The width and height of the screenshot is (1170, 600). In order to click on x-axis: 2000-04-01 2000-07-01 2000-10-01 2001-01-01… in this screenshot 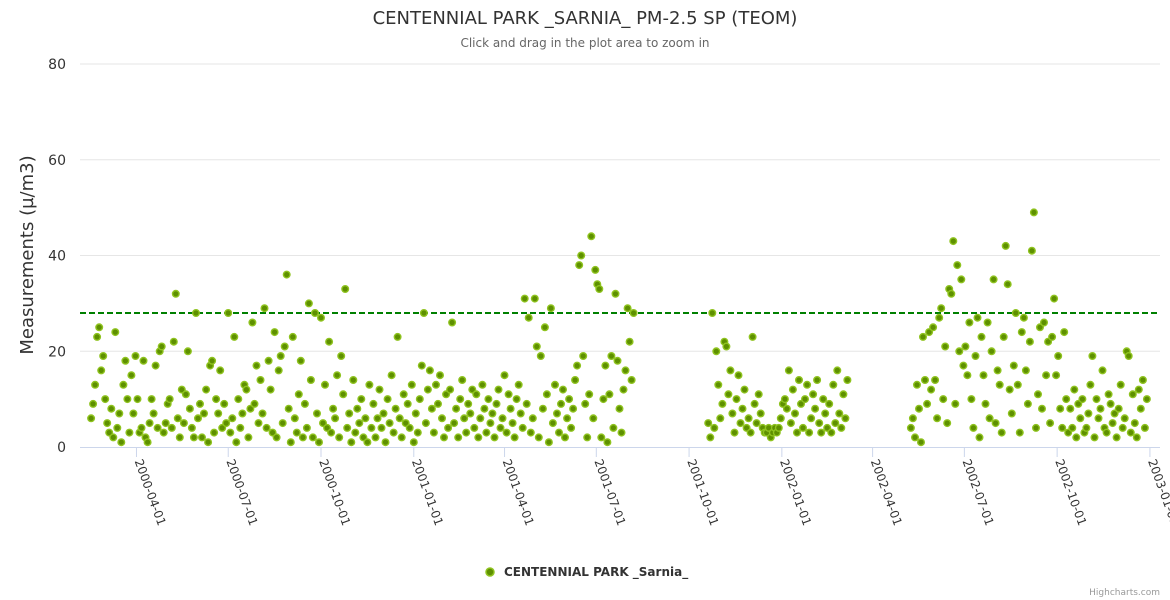, I will do `click(625, 487)`.